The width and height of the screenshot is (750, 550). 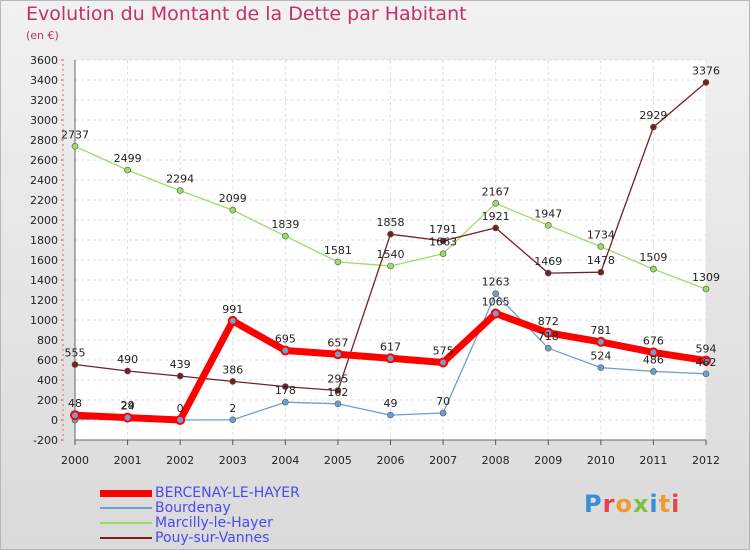 What do you see at coordinates (44, 120) in the screenshot?
I see `y-tick-label: 3000` at bounding box center [44, 120].